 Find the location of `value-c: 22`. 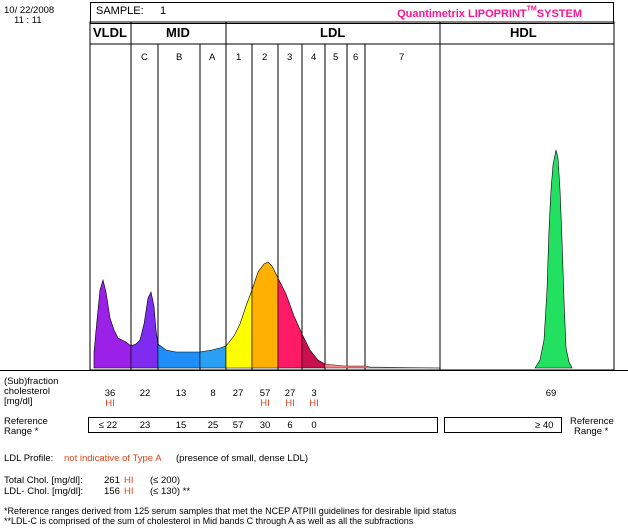

value-c: 22 is located at coordinates (145, 393).